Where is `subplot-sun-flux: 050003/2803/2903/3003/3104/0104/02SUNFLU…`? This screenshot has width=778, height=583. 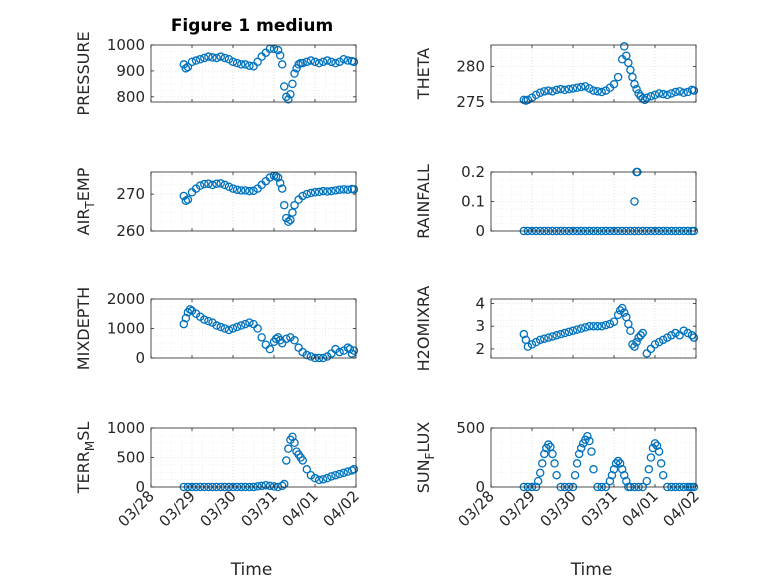 subplot-sun-flux: 050003/2803/2903/3003/3104/0104/02SUNFLU… is located at coordinates (558, 499).